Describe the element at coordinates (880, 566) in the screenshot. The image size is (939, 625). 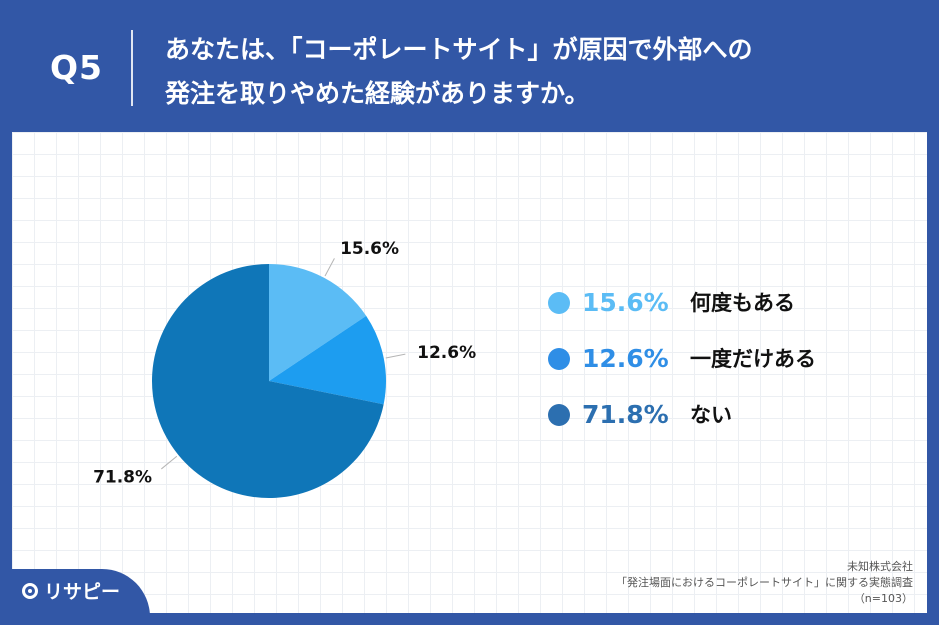
I see `source-company: 未知株式会社` at that location.